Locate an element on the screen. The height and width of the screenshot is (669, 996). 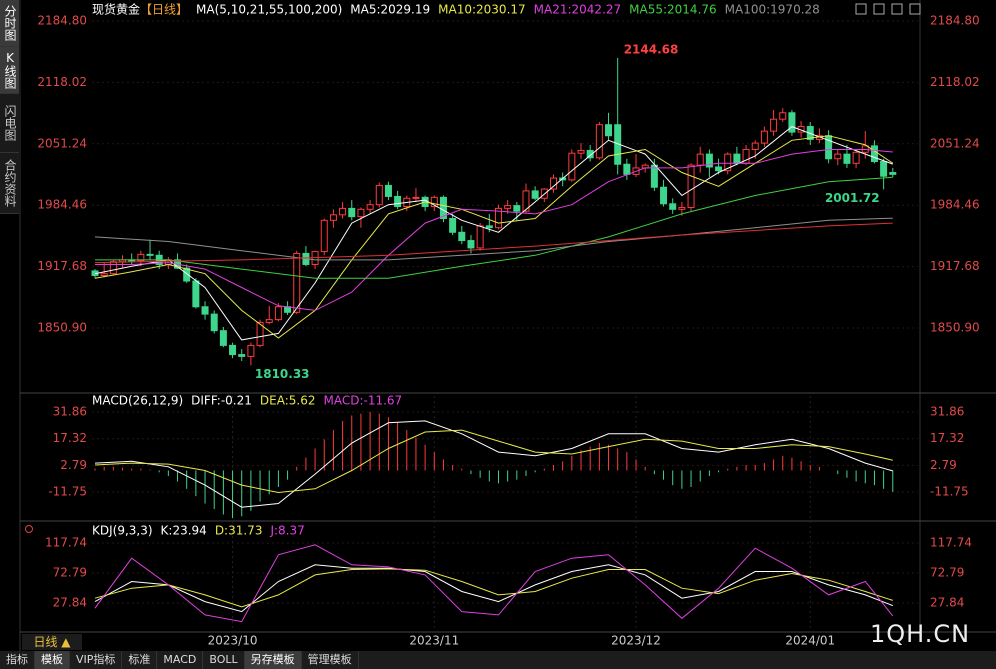
period-tab: 日线 ▲ is located at coordinates (52, 642).